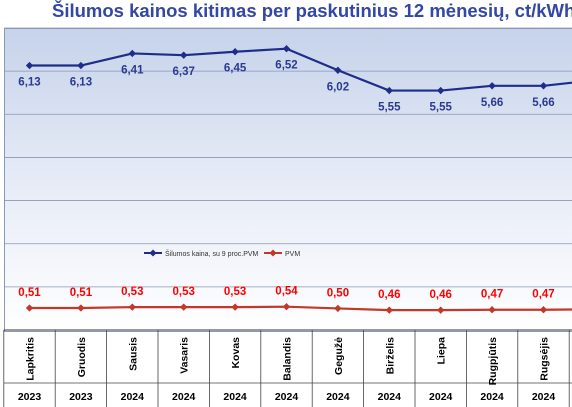 The height and width of the screenshot is (407, 572). I want to click on legend-entry: Šilumos kaina, su 9 proc.PVM, so click(212, 253).